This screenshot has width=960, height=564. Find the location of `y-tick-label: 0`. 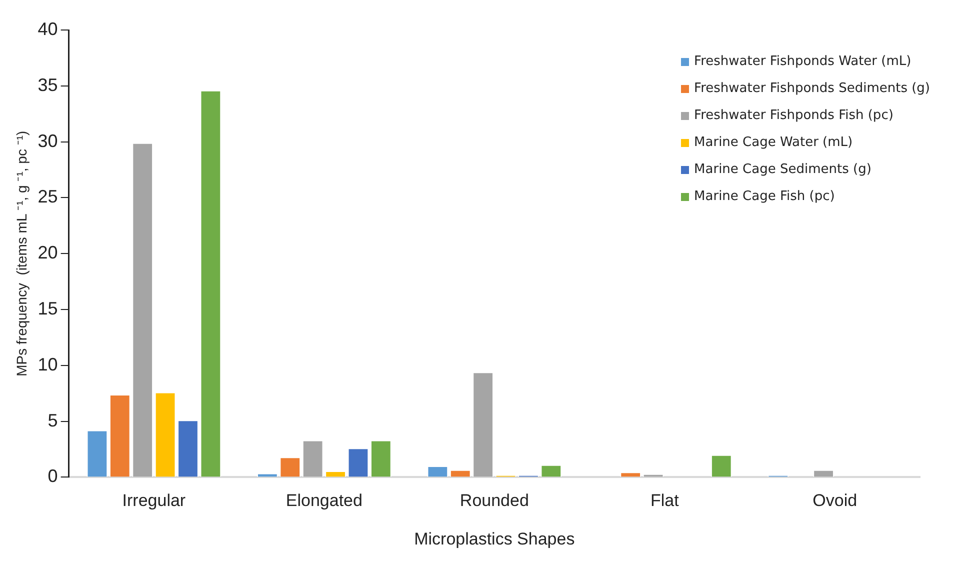

y-tick-label: 0 is located at coordinates (53, 476).